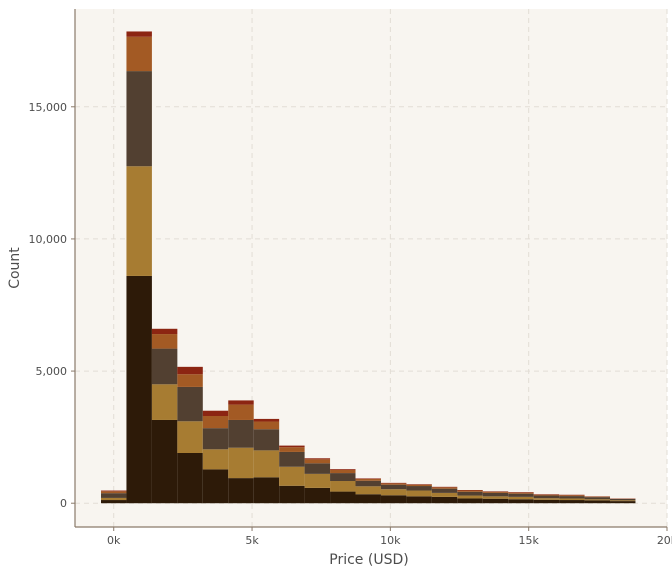 The width and height of the screenshot is (672, 576). I want to click on bar-segment-bin15-series4, so click(495, 491).